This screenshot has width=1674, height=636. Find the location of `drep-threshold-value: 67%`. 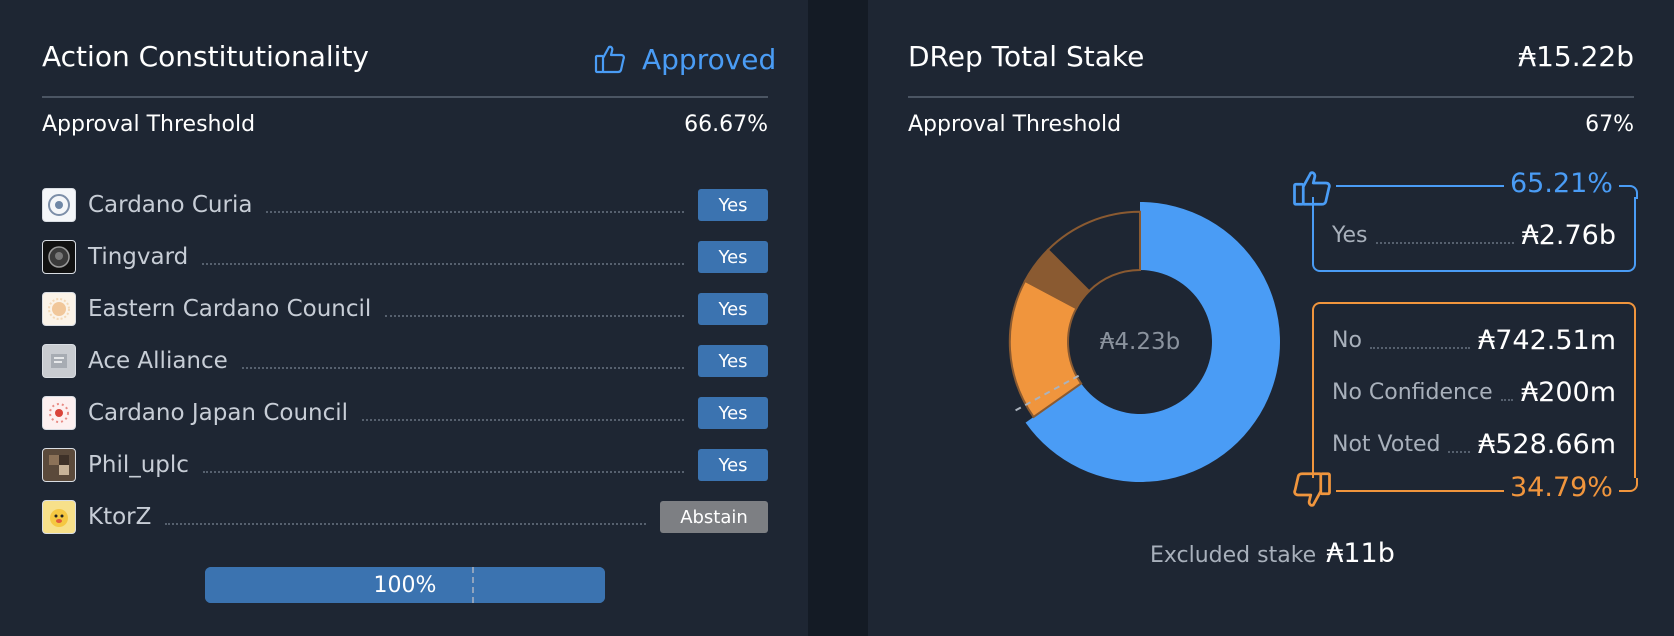

drep-threshold-value: 67% is located at coordinates (1609, 124).